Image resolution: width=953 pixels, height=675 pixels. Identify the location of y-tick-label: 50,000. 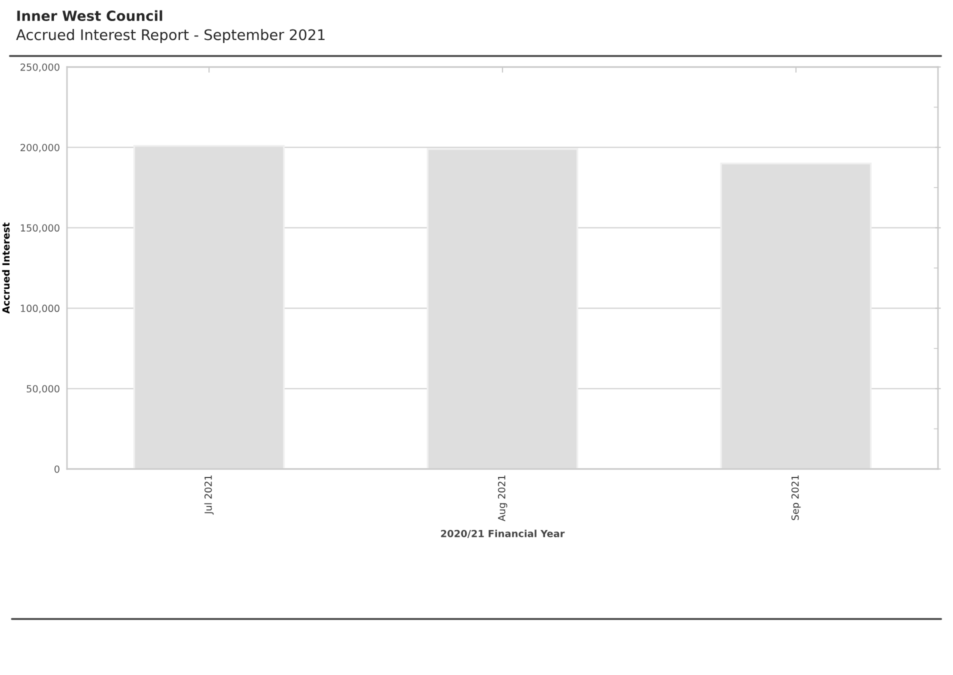
(43, 389).